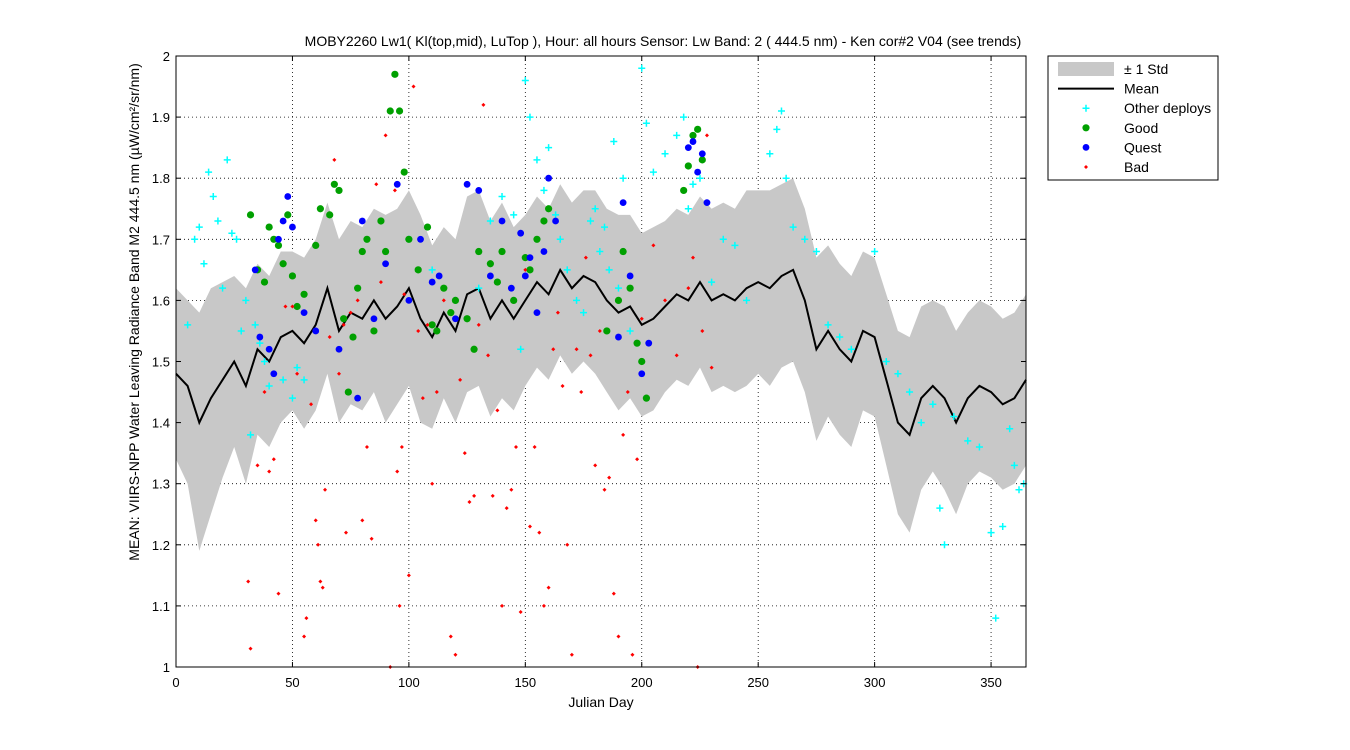 This screenshot has width=1350, height=750. What do you see at coordinates (161, 117) in the screenshot?
I see `y-tick-label: 1.9` at bounding box center [161, 117].